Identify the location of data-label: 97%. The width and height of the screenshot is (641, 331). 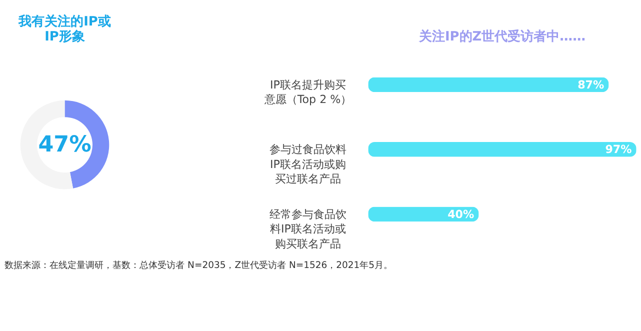
(618, 149).